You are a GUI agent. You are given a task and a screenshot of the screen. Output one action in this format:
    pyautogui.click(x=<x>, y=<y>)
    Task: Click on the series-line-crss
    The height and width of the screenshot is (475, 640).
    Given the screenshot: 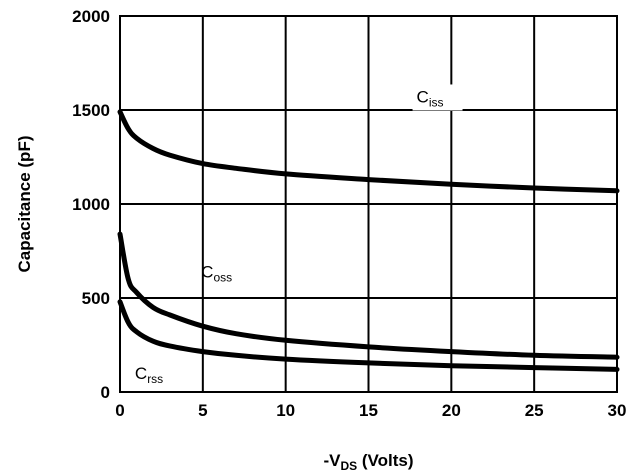 What is the action you would take?
    pyautogui.click(x=368, y=335)
    